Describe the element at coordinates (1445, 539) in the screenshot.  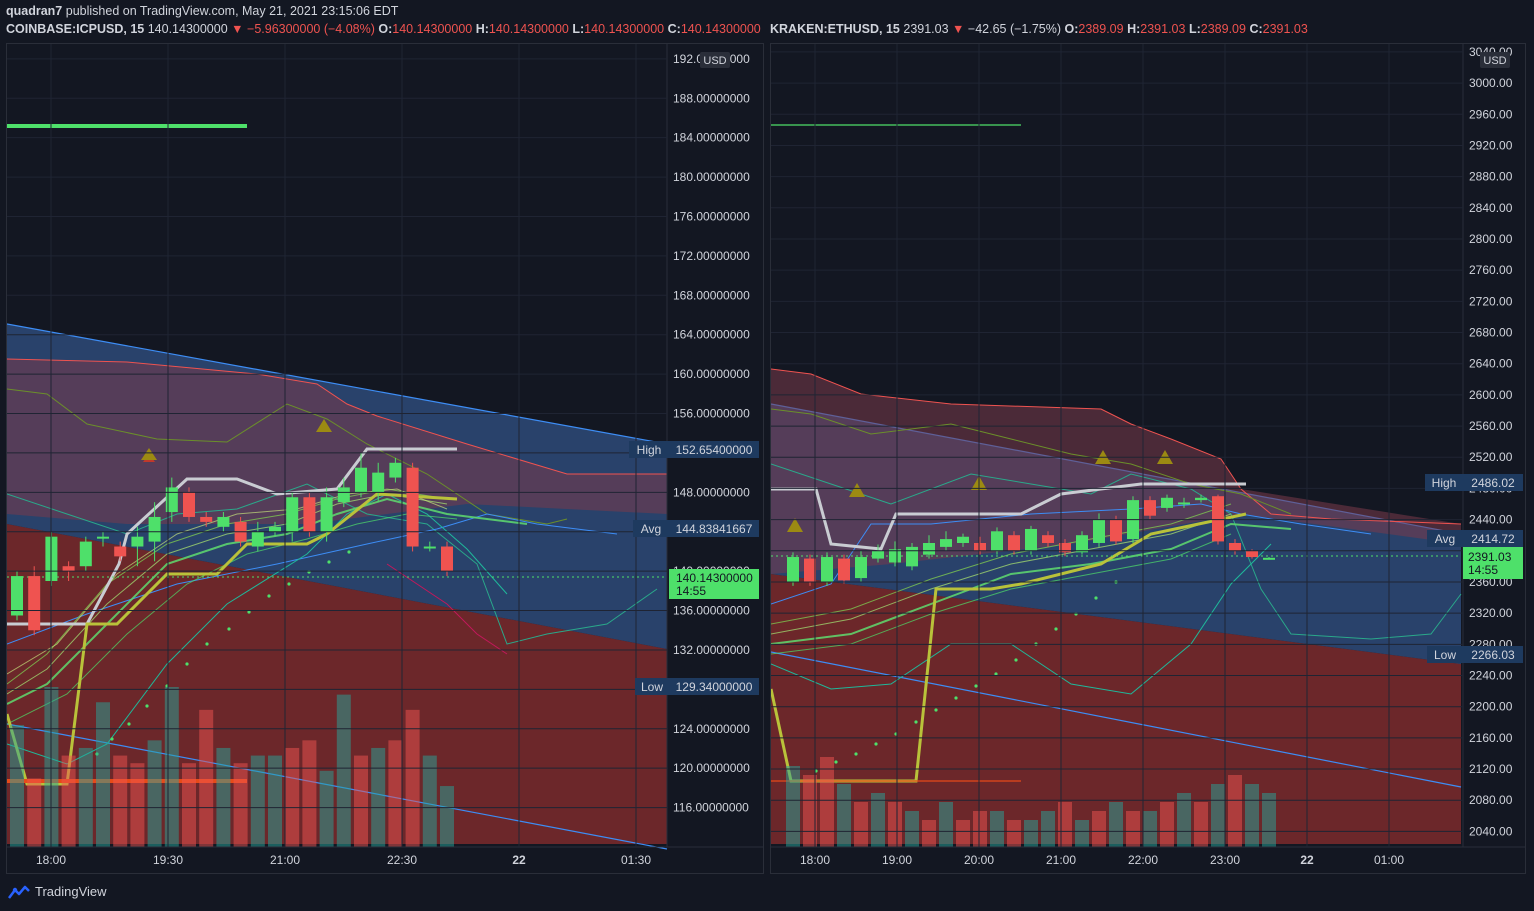
I see `svg-text: Avg` at that location.